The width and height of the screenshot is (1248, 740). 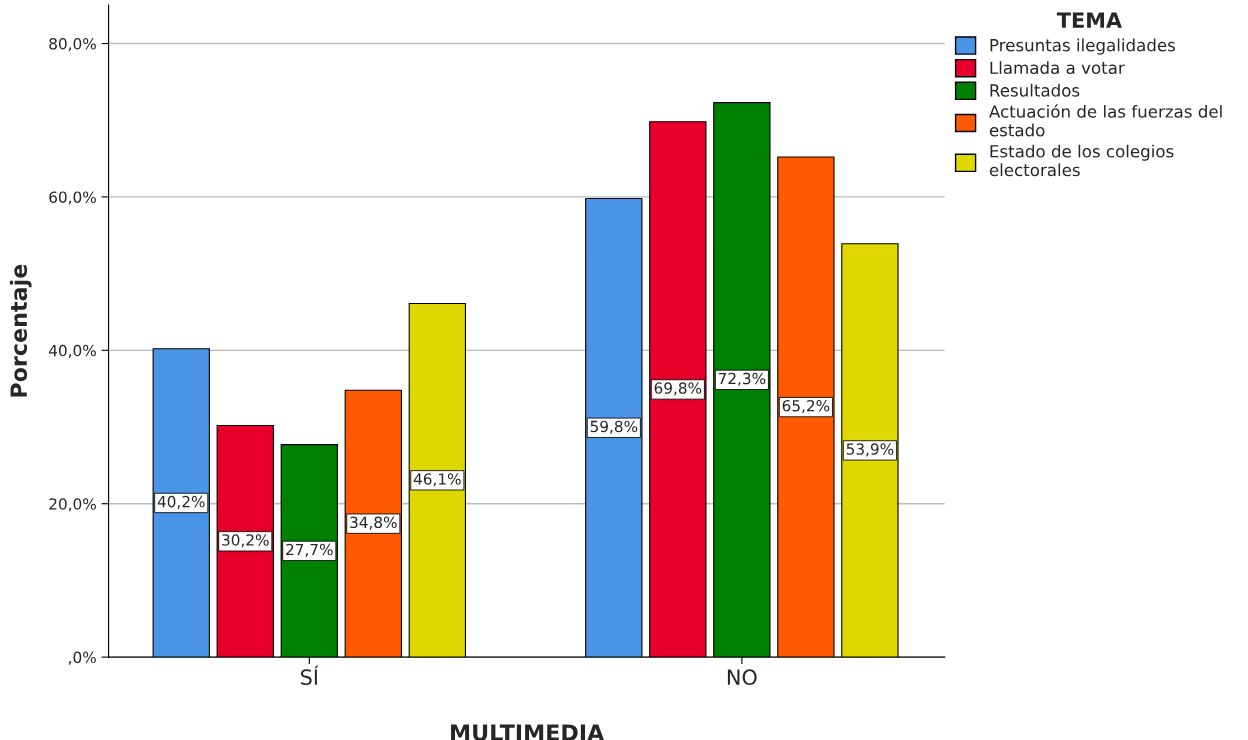 What do you see at coordinates (245, 541) in the screenshot?
I see `data-label: 30,2%` at bounding box center [245, 541].